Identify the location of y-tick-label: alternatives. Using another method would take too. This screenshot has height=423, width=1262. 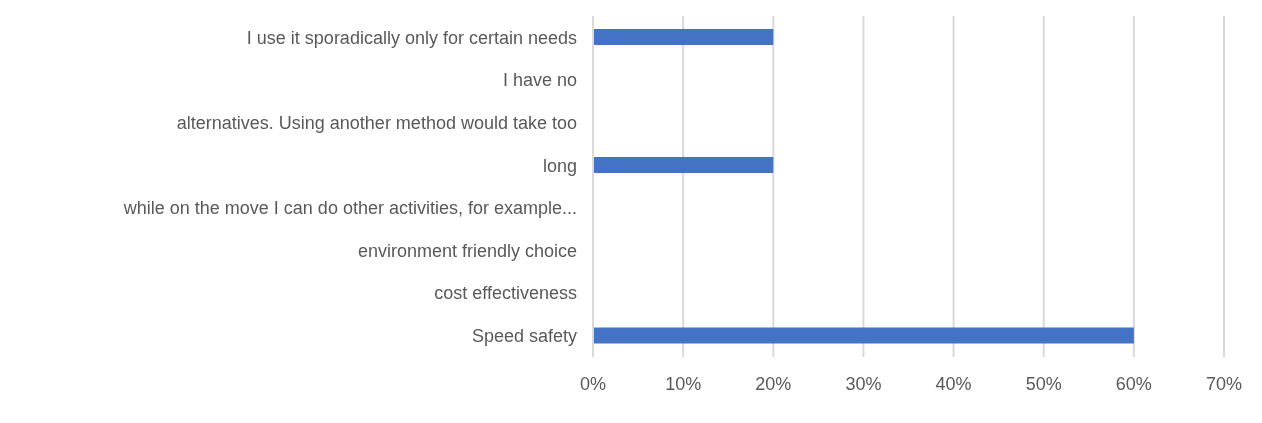
(376, 122).